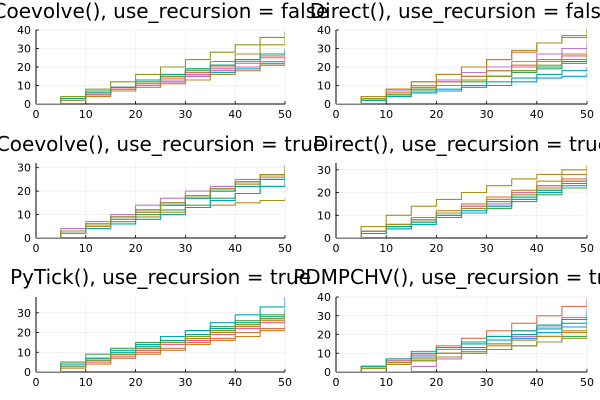 The height and width of the screenshot is (400, 600). I want to click on subplot-title: Direct(), use_recursion = false, so click(455, 11).